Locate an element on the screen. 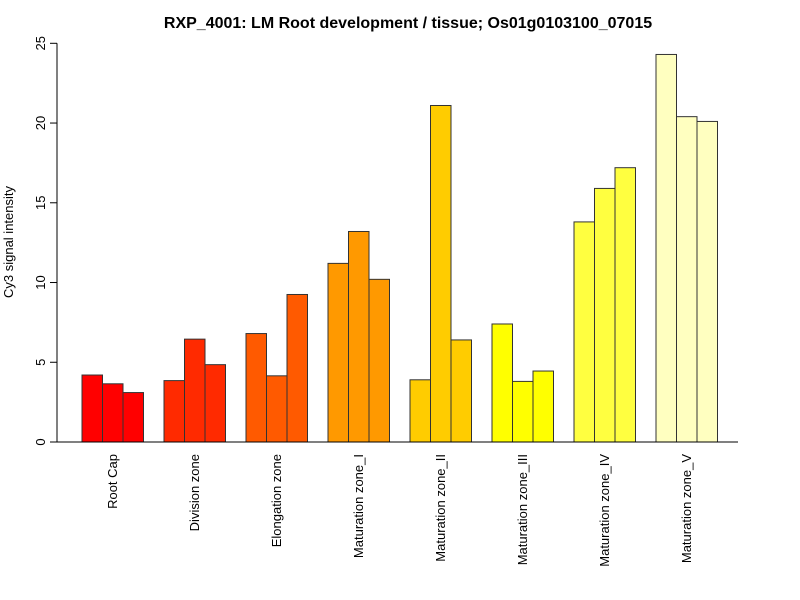 This screenshot has height=600, width=800. y-tick-label: 5 is located at coordinates (40, 362).